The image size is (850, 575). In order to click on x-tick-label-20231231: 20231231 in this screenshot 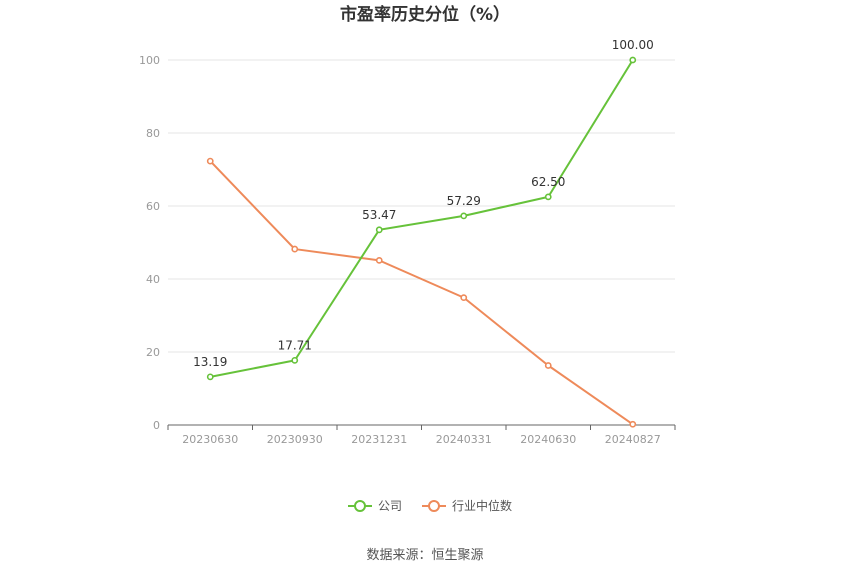, I will do `click(379, 439)`.